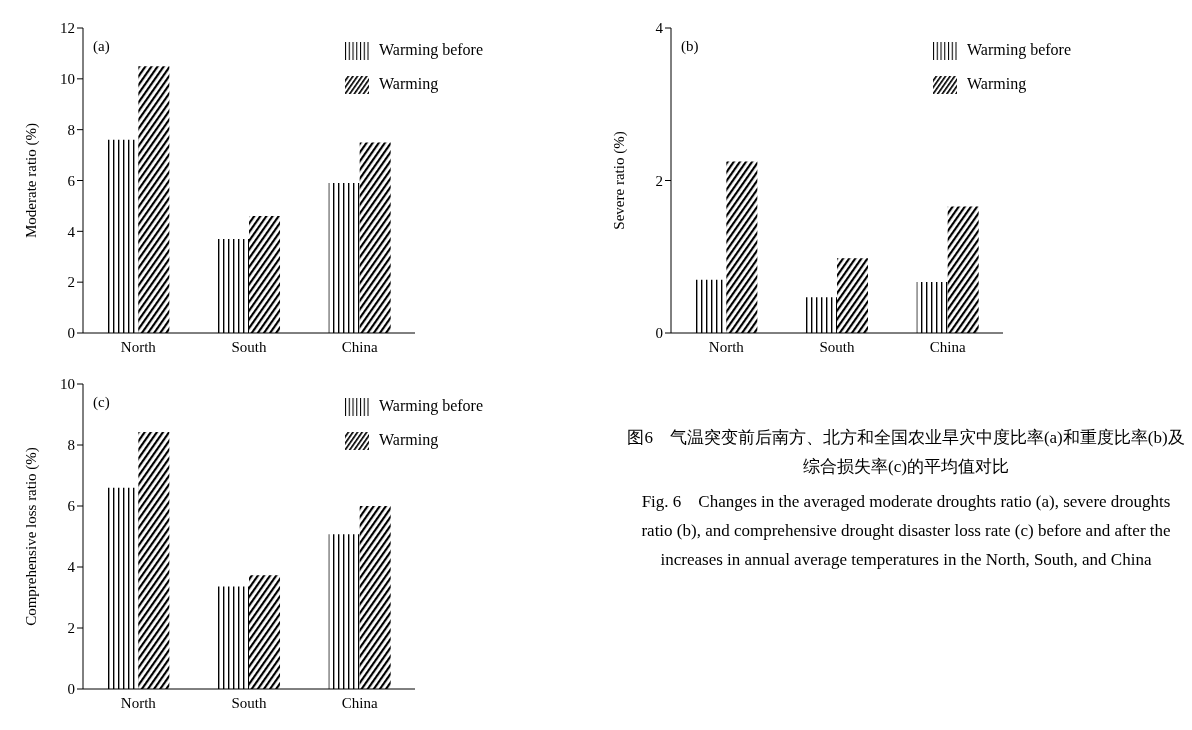  I want to click on y-tick-label: 12, so click(67, 28).